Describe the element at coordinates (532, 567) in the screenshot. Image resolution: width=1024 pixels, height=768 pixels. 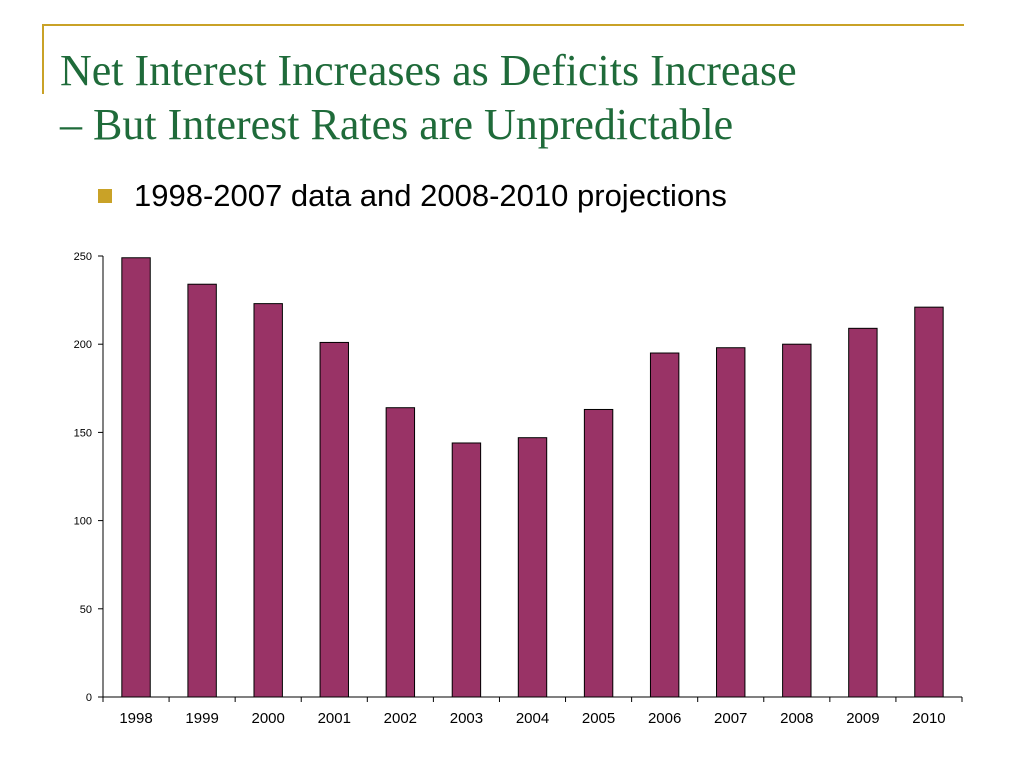
I see `bar-2004` at that location.